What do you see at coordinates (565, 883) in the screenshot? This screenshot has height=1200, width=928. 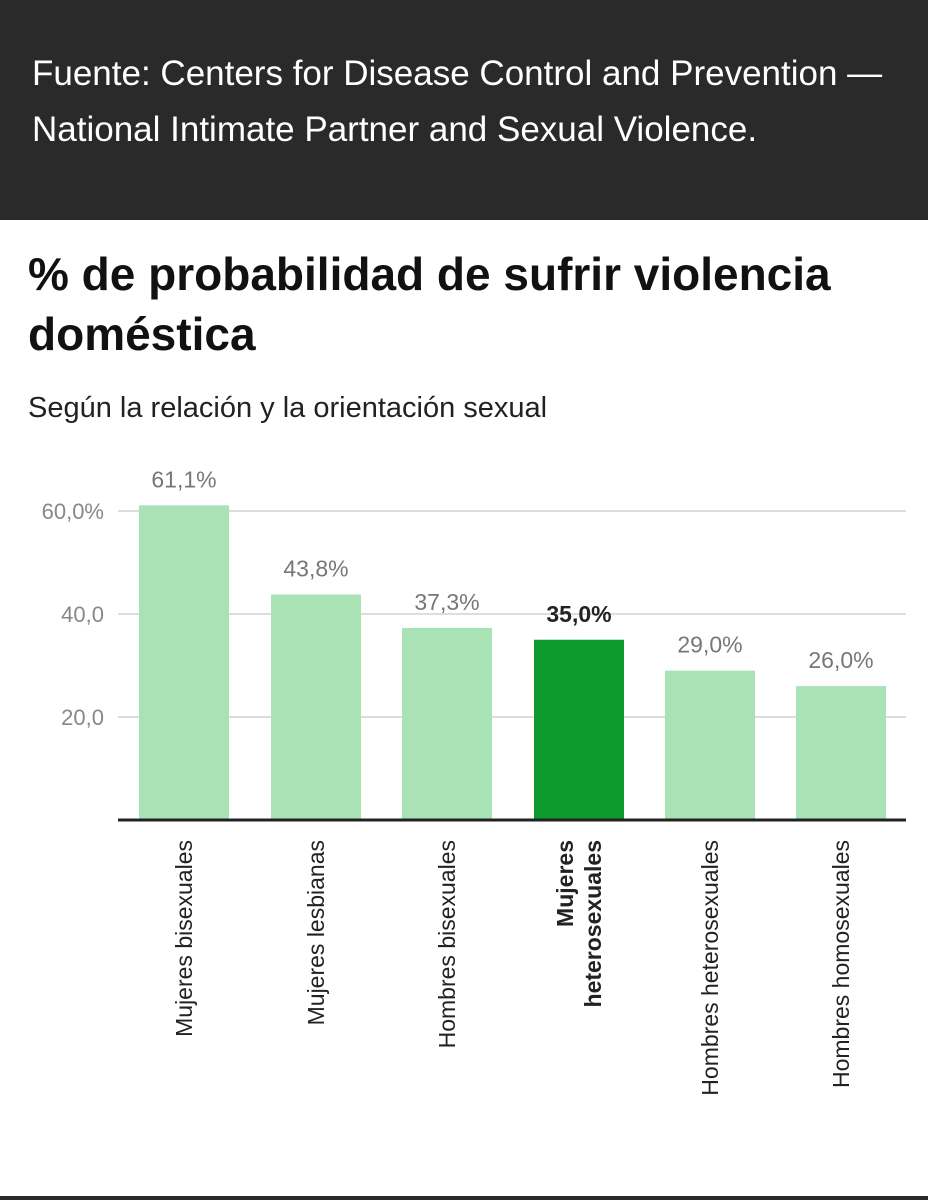 I see `x-tick-label-line: Mujeres` at bounding box center [565, 883].